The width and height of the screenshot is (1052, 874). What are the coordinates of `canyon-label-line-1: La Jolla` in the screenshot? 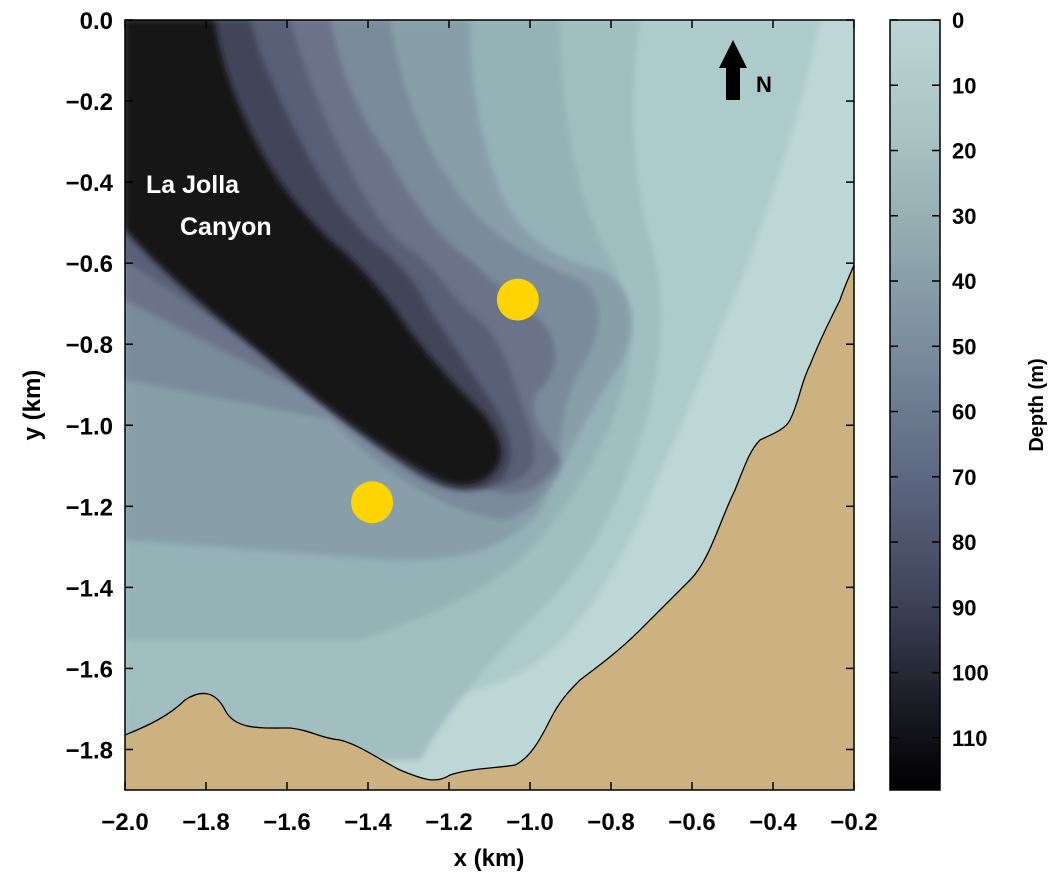 It's located at (193, 185).